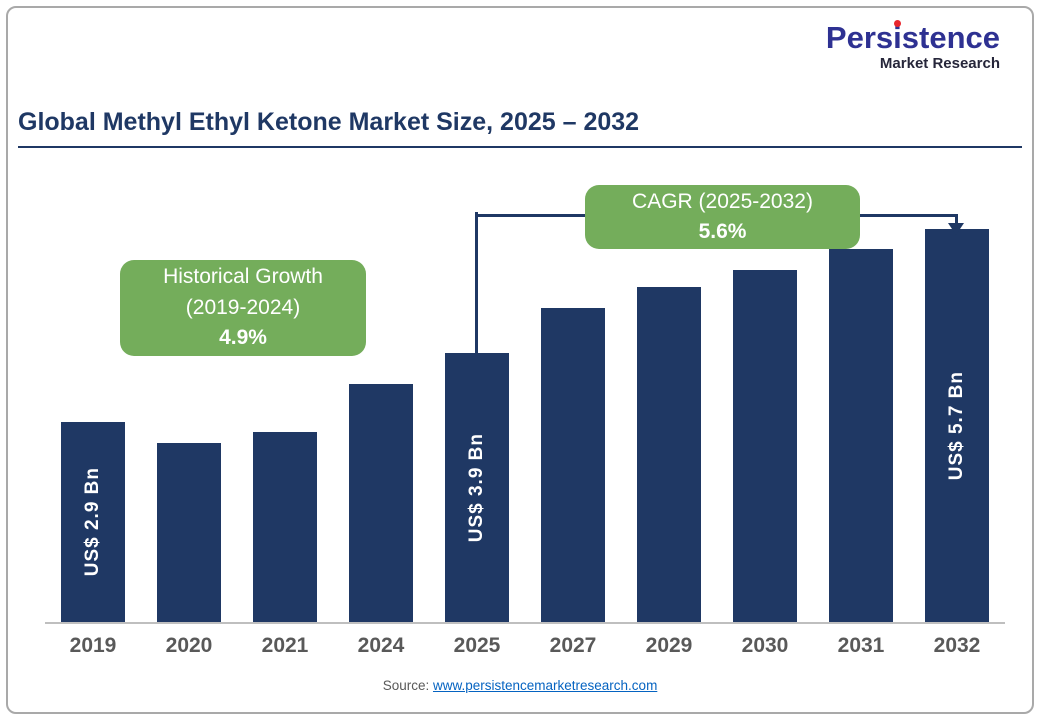  I want to click on bar-value-label-2025: US$ 3.9 Bn, so click(476, 487).